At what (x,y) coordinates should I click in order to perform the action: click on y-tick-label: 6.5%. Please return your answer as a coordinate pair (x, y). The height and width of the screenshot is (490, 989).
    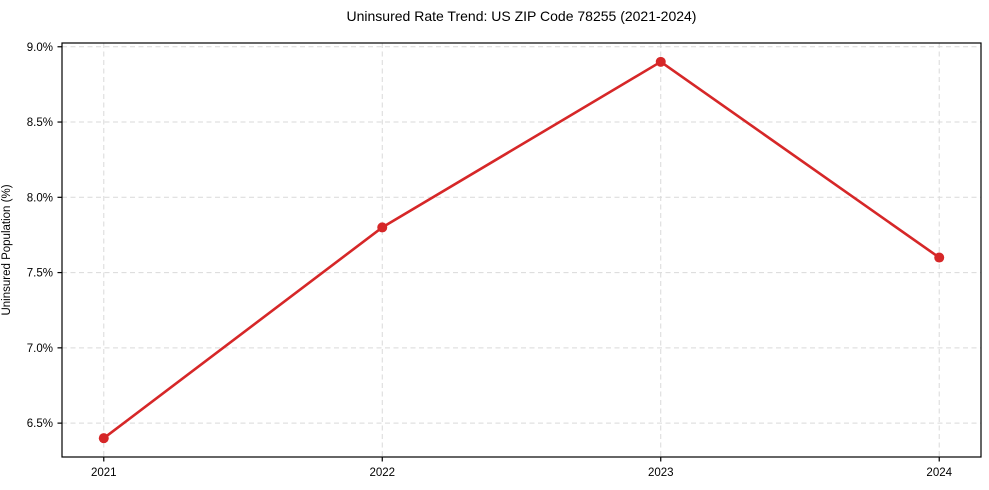
    Looking at the image, I should click on (40, 424).